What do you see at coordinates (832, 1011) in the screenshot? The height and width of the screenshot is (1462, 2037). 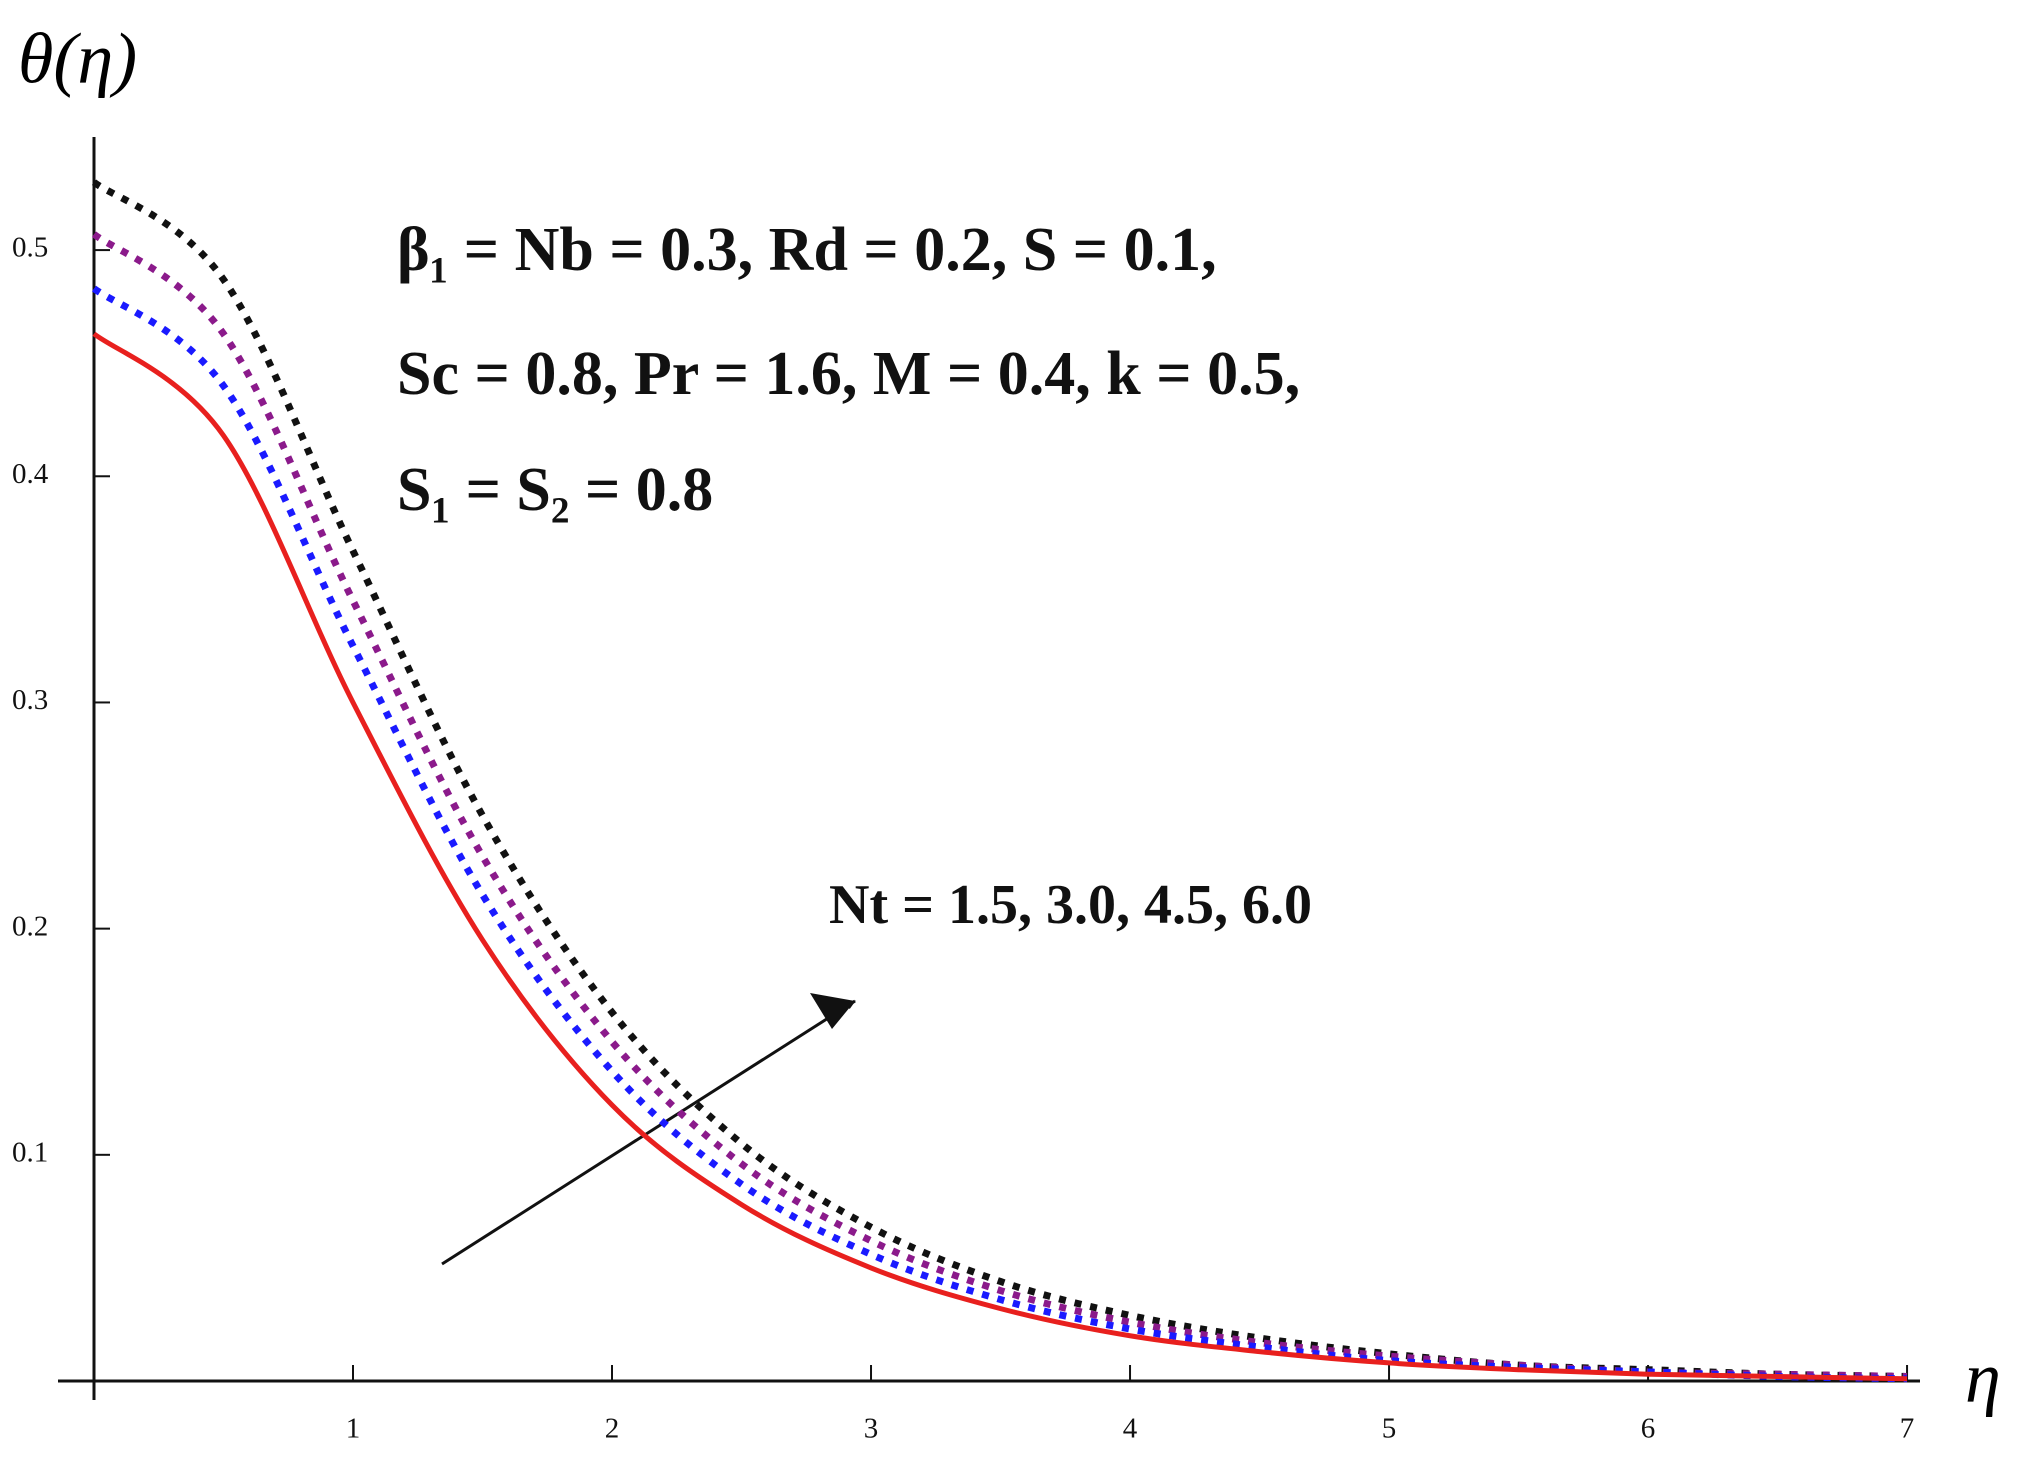 I see `arrow-head` at bounding box center [832, 1011].